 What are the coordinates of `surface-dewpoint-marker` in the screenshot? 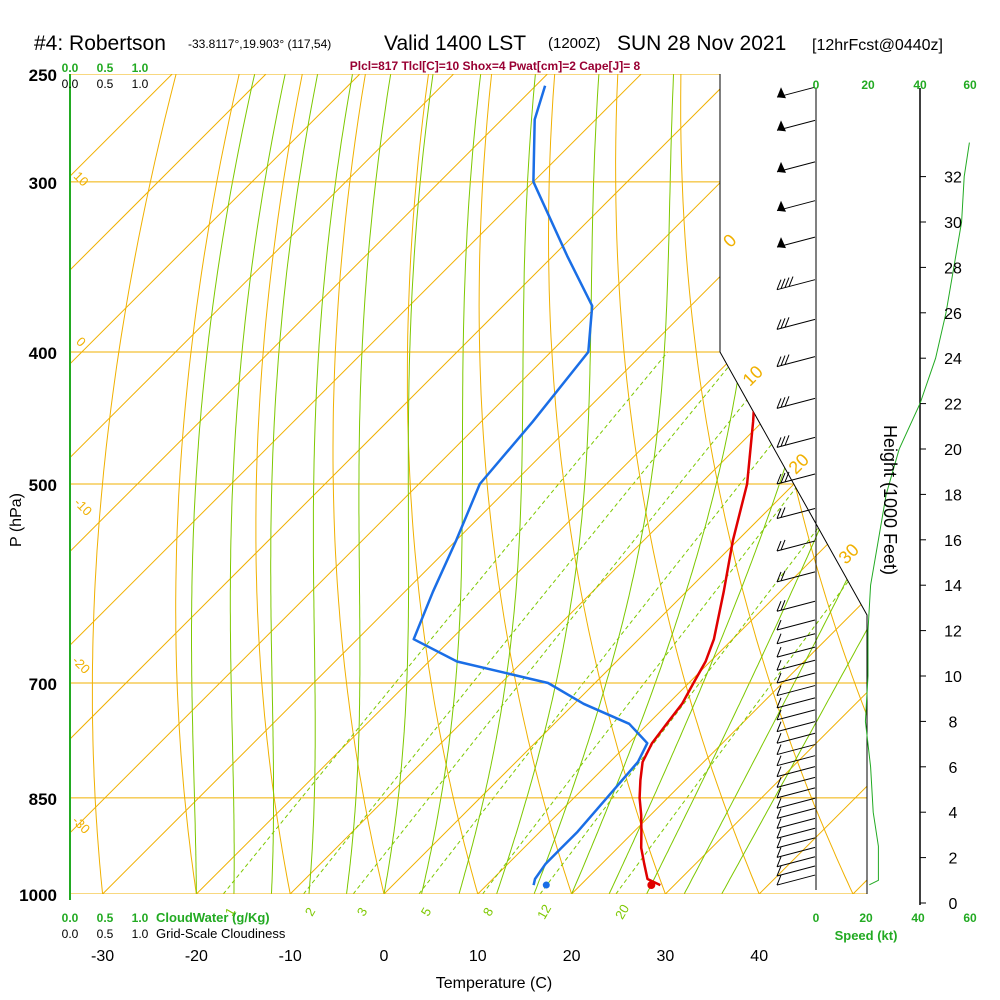 It's located at (546, 885).